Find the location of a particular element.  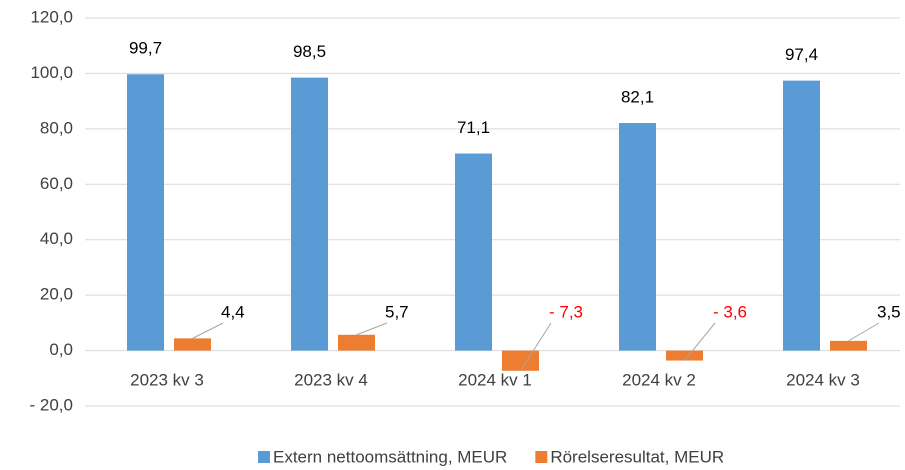

y-tick-label: 120,0 is located at coordinates (51, 16).